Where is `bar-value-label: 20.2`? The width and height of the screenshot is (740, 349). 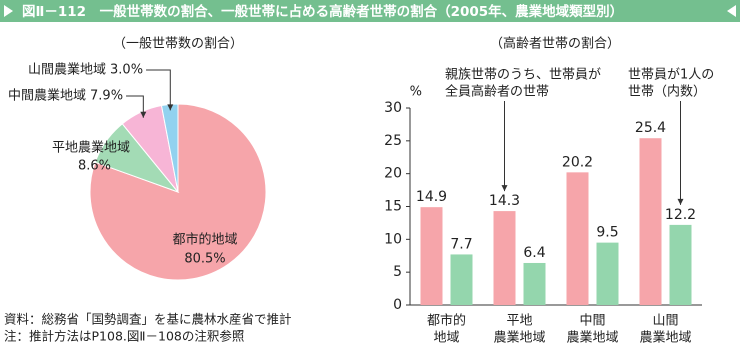
bar-value-label: 20.2 is located at coordinates (577, 162).